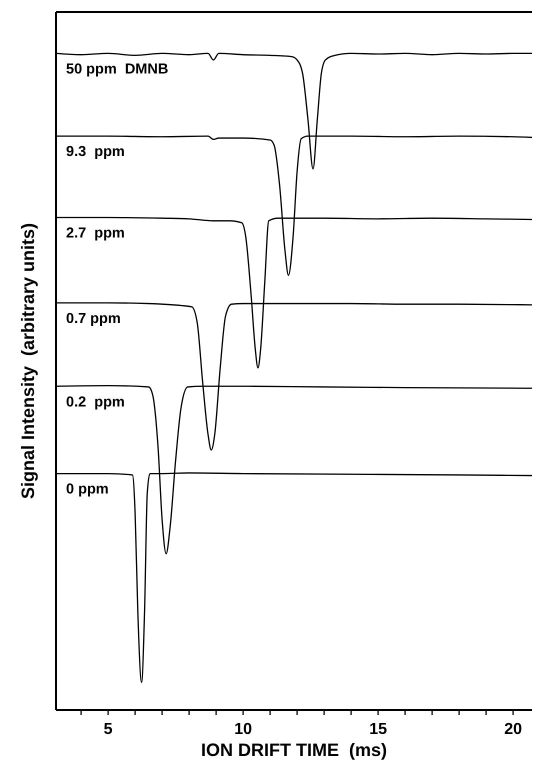 This screenshot has width=542, height=768. What do you see at coordinates (28, 361) in the screenshot?
I see `y-axis-title: Signal Intensity (arbitrary units)` at bounding box center [28, 361].